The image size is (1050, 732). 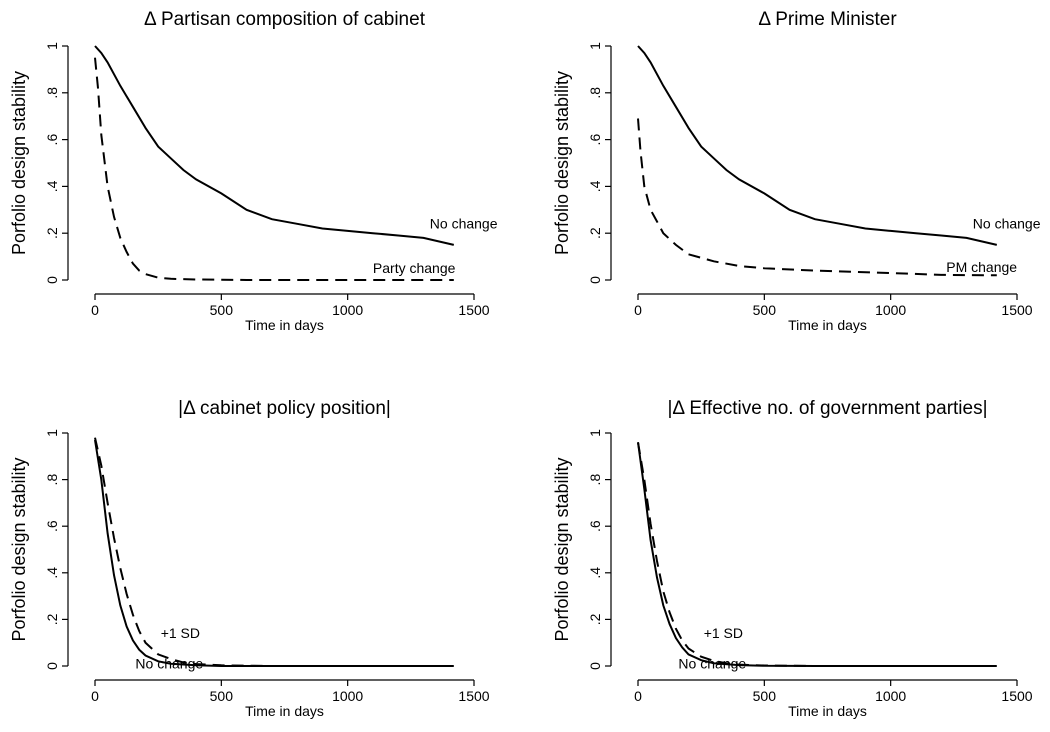 What do you see at coordinates (285, 19) in the screenshot?
I see `panel-title: Δ Partisan composition of cabinet` at bounding box center [285, 19].